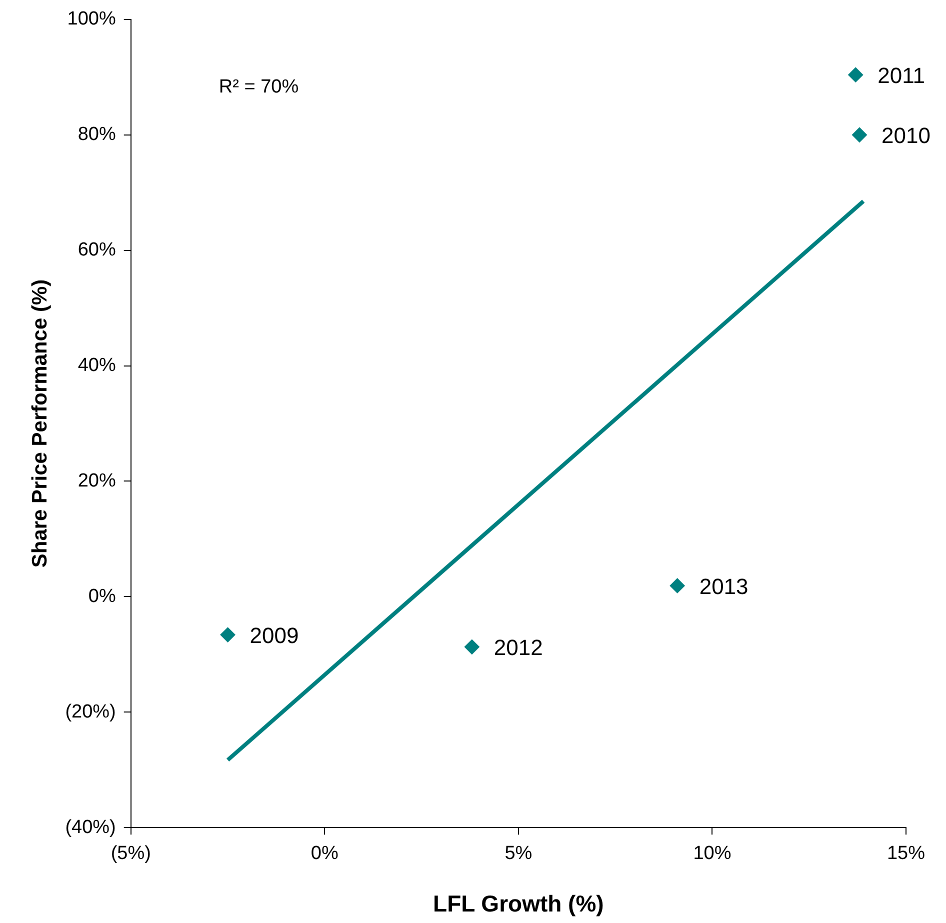 The width and height of the screenshot is (946, 923). What do you see at coordinates (906, 853) in the screenshot?
I see `x-tick-label: 15%` at bounding box center [906, 853].